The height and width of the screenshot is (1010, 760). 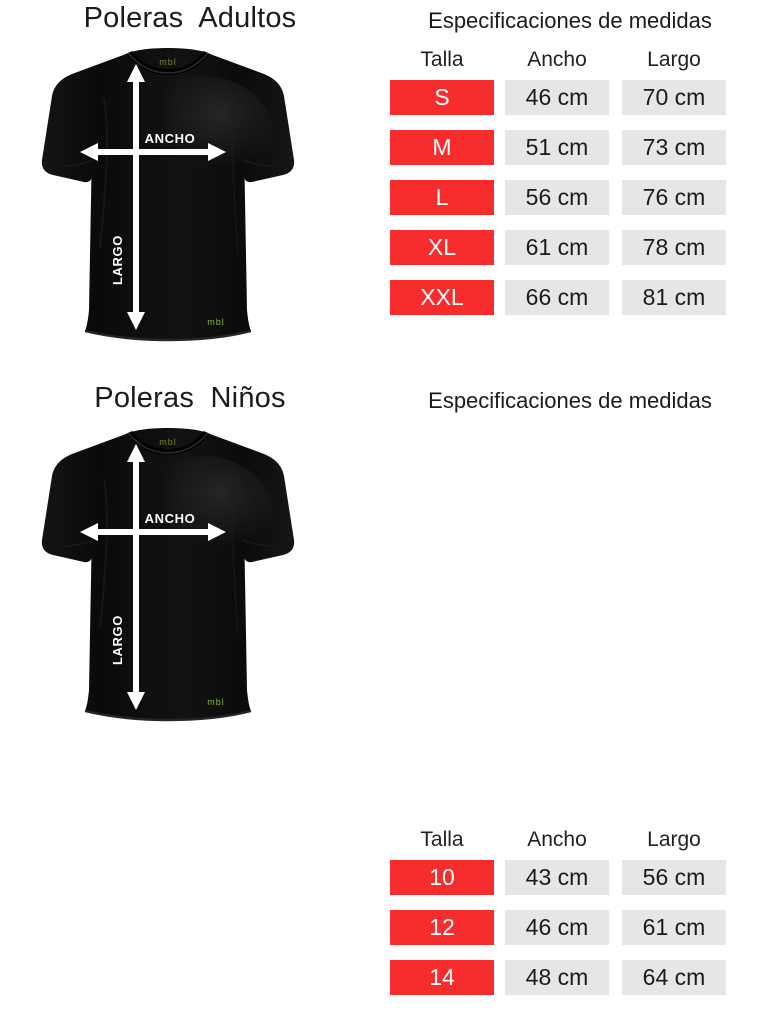 I want to click on size-badge: S, so click(x=442, y=97).